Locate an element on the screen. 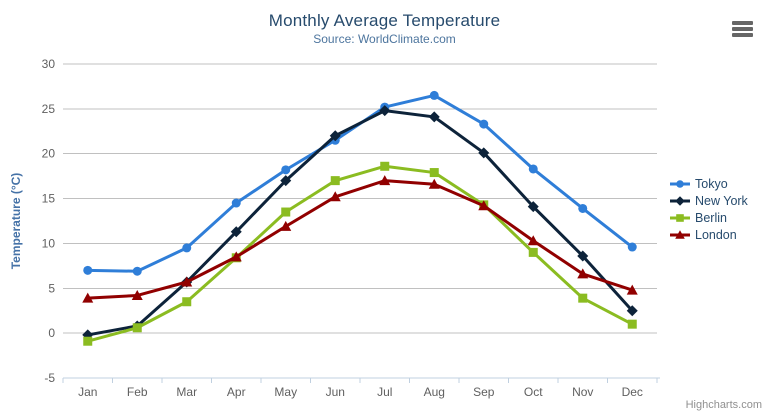  triangle-marker-icon is located at coordinates (680, 234).